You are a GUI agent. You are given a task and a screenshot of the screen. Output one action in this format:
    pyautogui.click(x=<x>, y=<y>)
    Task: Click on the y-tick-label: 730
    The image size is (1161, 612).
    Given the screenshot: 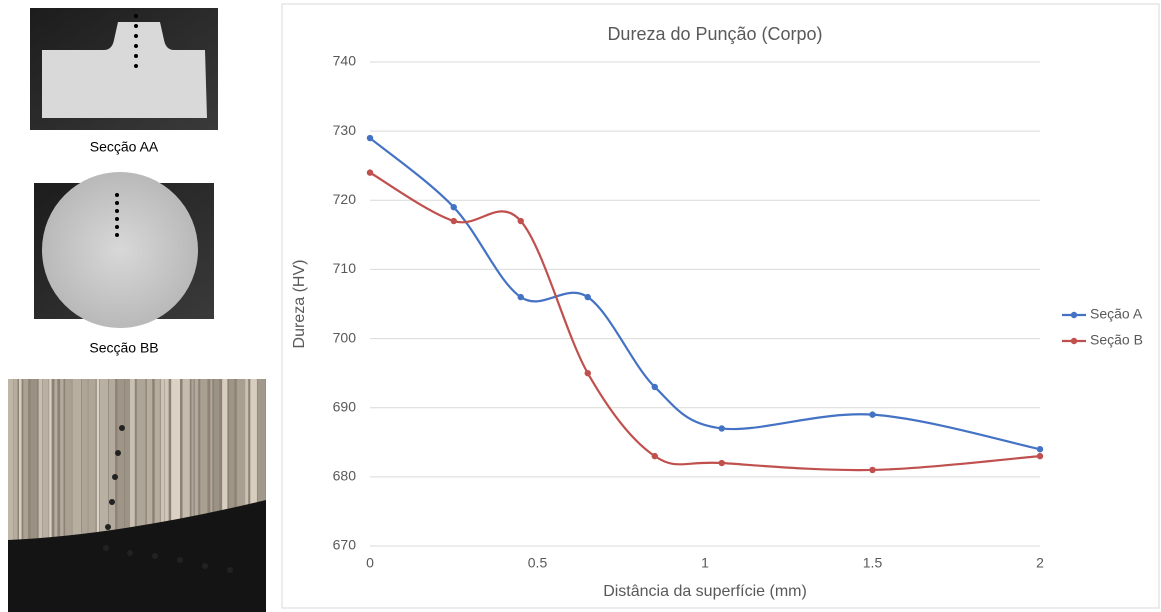 What is the action you would take?
    pyautogui.click(x=345, y=130)
    